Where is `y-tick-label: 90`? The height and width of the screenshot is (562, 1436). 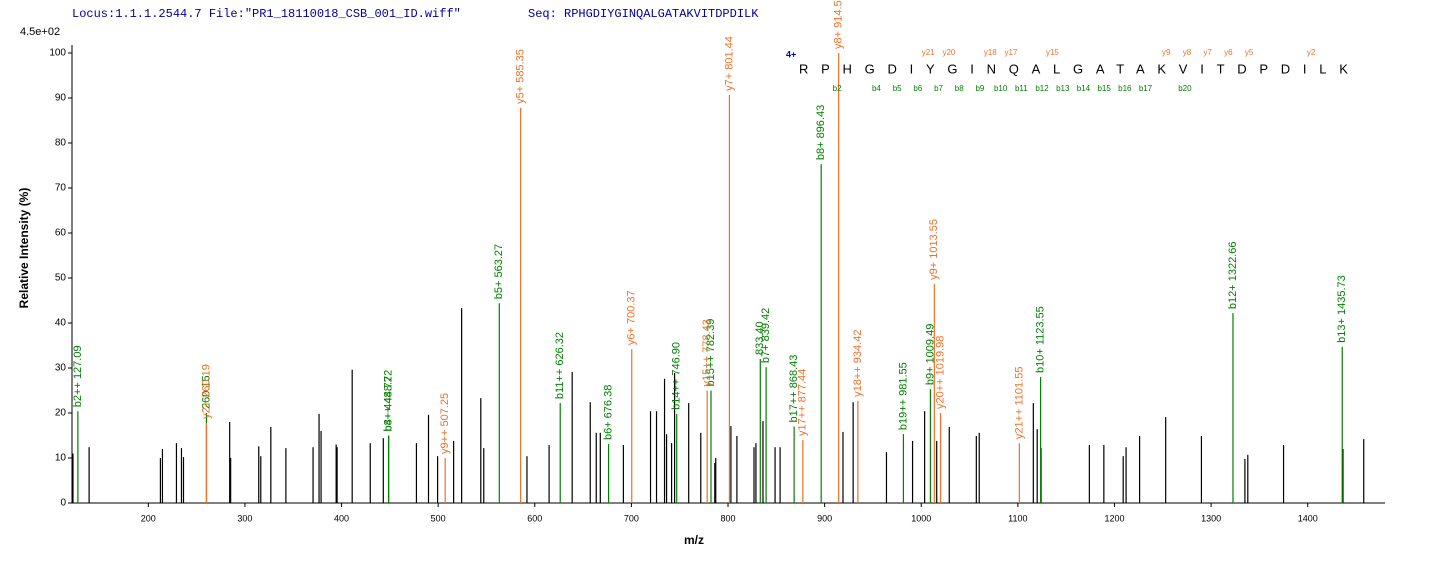 y-tick-label: 90 is located at coordinates (61, 98).